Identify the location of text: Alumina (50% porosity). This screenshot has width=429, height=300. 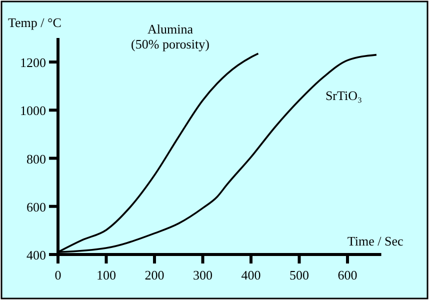
(170, 37).